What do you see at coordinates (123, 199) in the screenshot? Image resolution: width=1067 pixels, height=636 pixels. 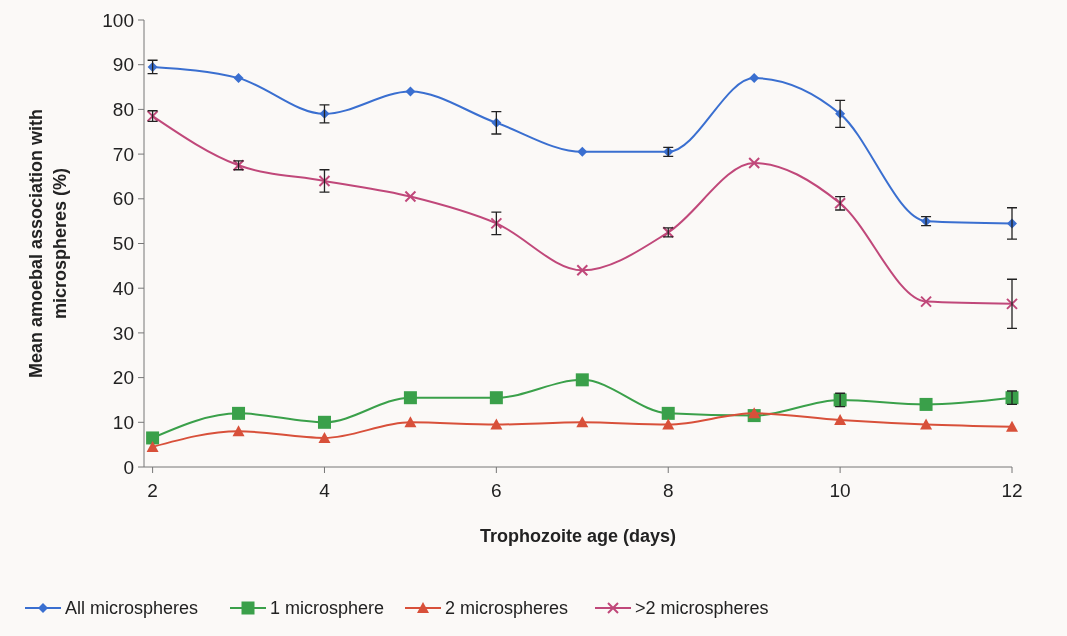 I see `y-tick-label: 60` at bounding box center [123, 199].